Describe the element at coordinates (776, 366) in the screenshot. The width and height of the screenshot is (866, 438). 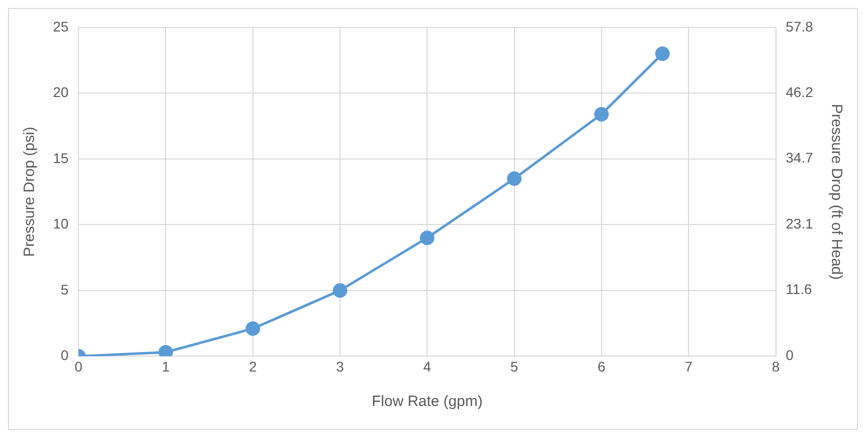
I see `x-tick-label: 8` at that location.